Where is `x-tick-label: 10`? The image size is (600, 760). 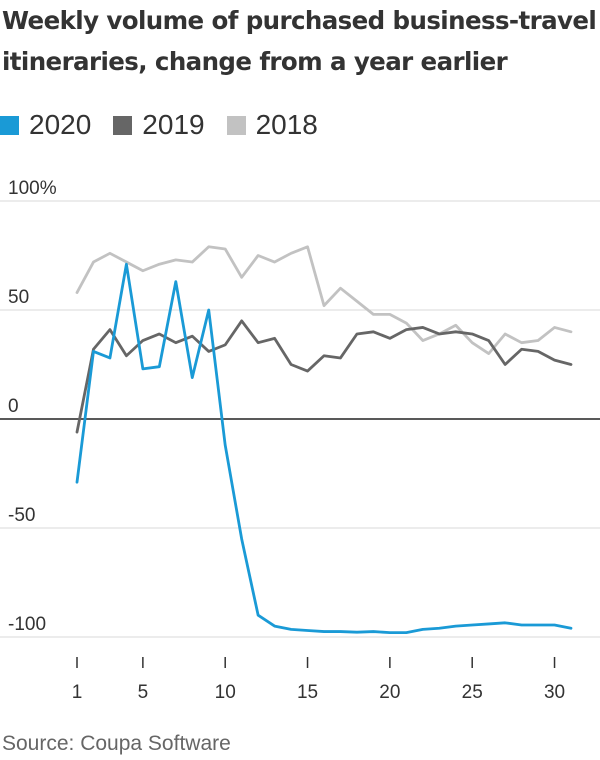 x-tick-label: 10 is located at coordinates (225, 692).